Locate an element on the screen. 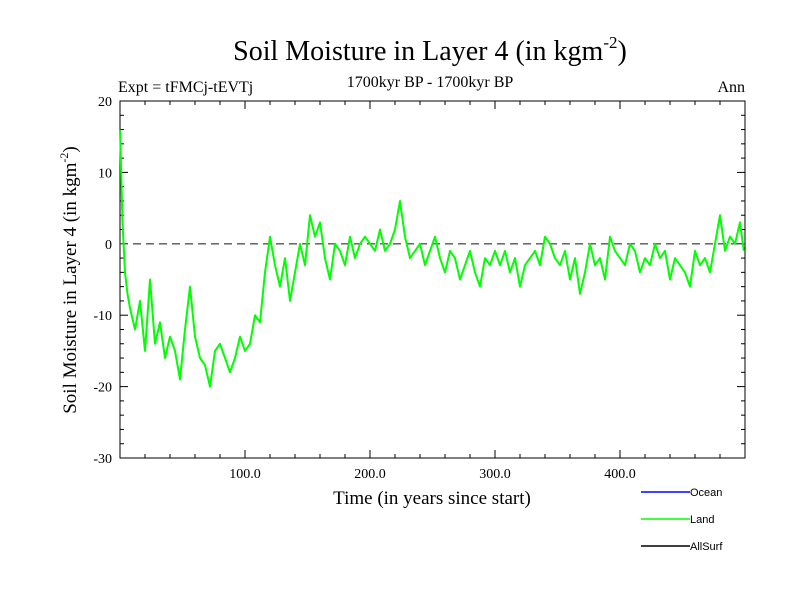 The height and width of the screenshot is (600, 800). legend-label-allsurf: AllSurf is located at coordinates (706, 547).